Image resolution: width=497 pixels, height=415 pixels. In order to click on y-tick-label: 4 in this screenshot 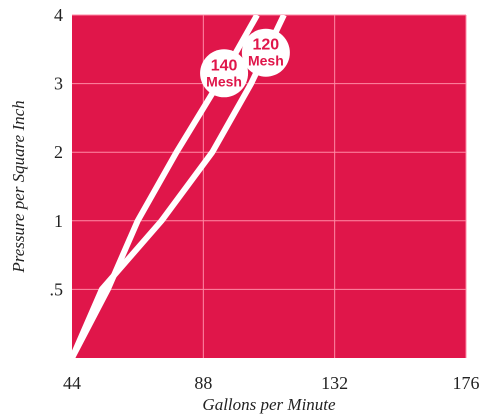, I will do `click(58, 15)`.